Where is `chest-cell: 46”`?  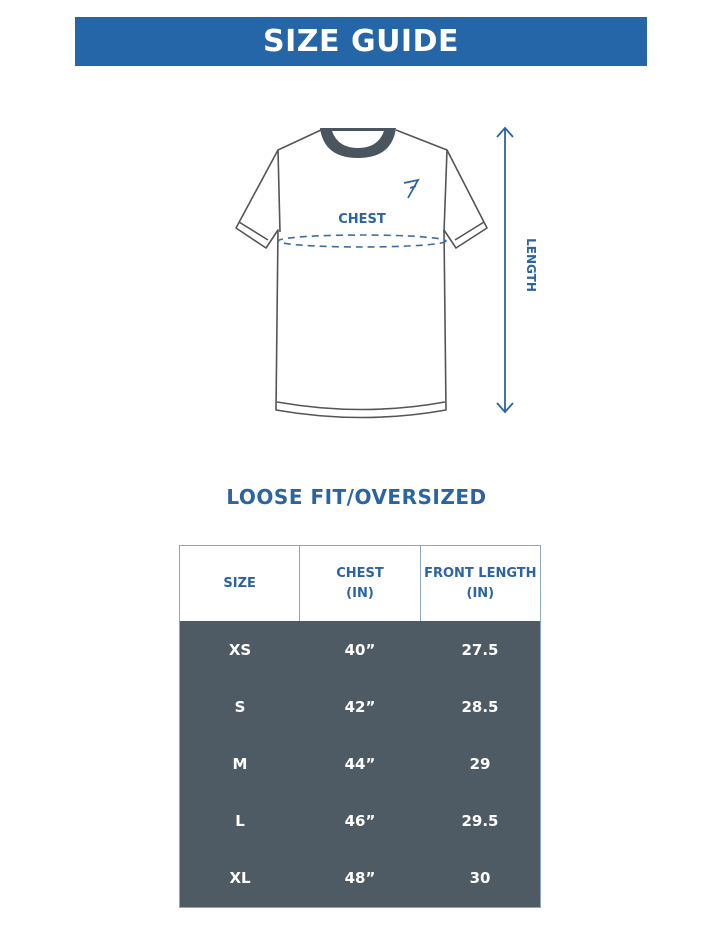 chest-cell: 46” is located at coordinates (360, 821).